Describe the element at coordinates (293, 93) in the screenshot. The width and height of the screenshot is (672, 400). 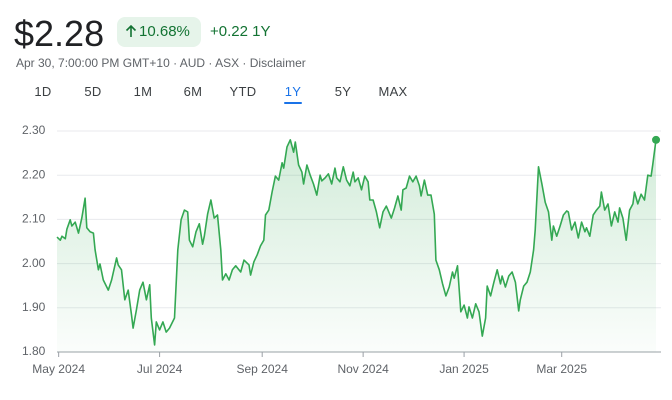
I see `range-tab: 1Y` at that location.